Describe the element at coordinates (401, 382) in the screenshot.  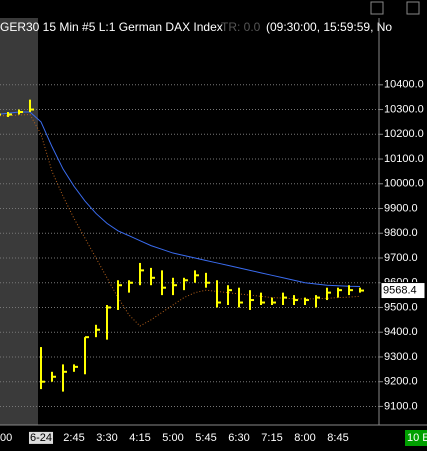
I see `y-tick-label: 9200.0` at that location.